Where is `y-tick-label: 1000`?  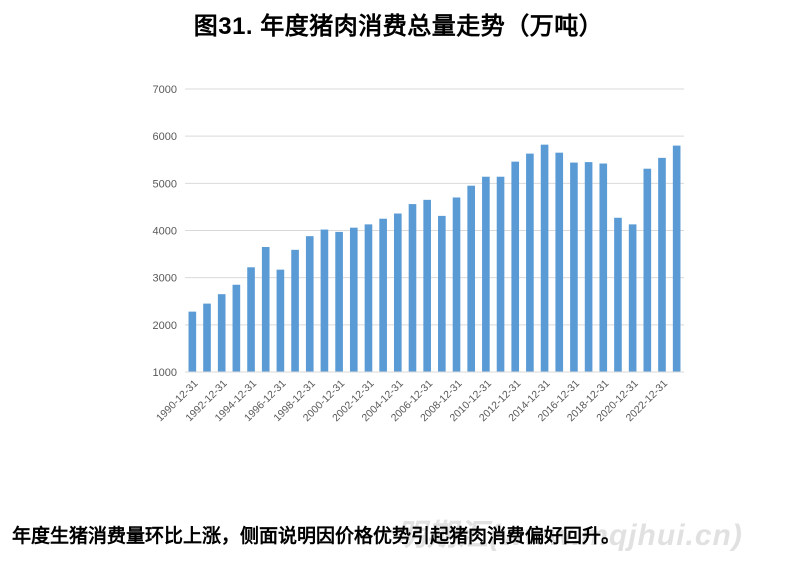
y-tick-label: 1000 is located at coordinates (165, 373).